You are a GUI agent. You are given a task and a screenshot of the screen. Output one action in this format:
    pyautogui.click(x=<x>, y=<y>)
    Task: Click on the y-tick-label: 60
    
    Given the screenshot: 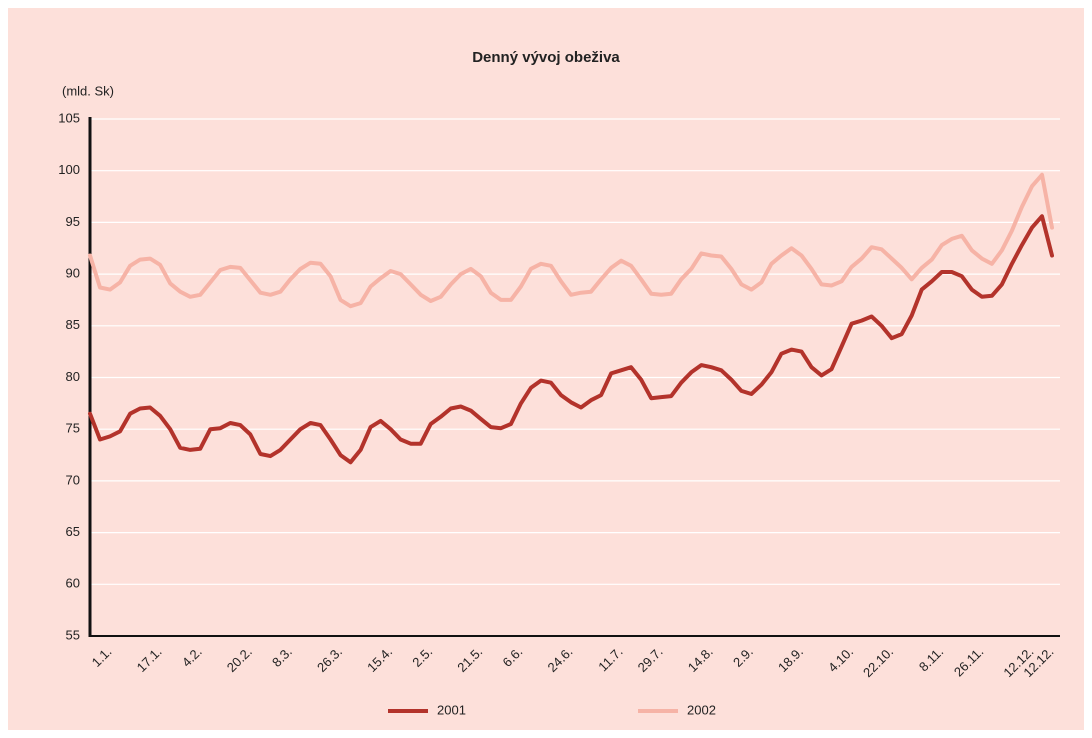 What is the action you would take?
    pyautogui.click(x=73, y=583)
    